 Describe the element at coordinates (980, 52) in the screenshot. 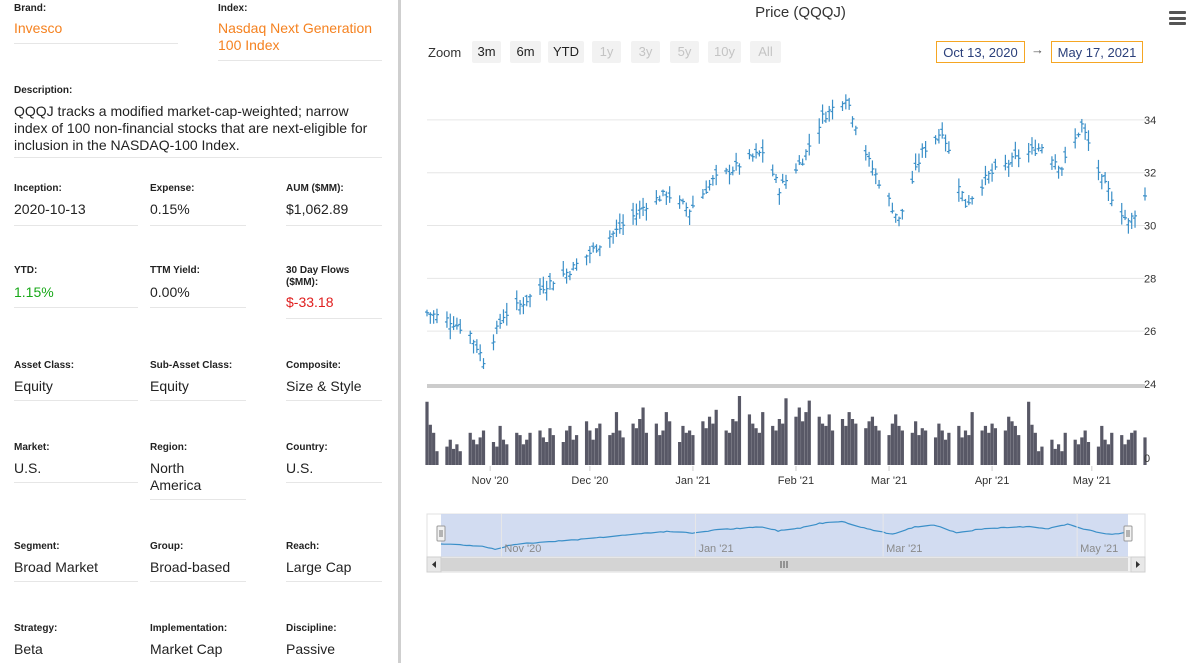

I see `date-from-input: Oct 13, 2020` at that location.